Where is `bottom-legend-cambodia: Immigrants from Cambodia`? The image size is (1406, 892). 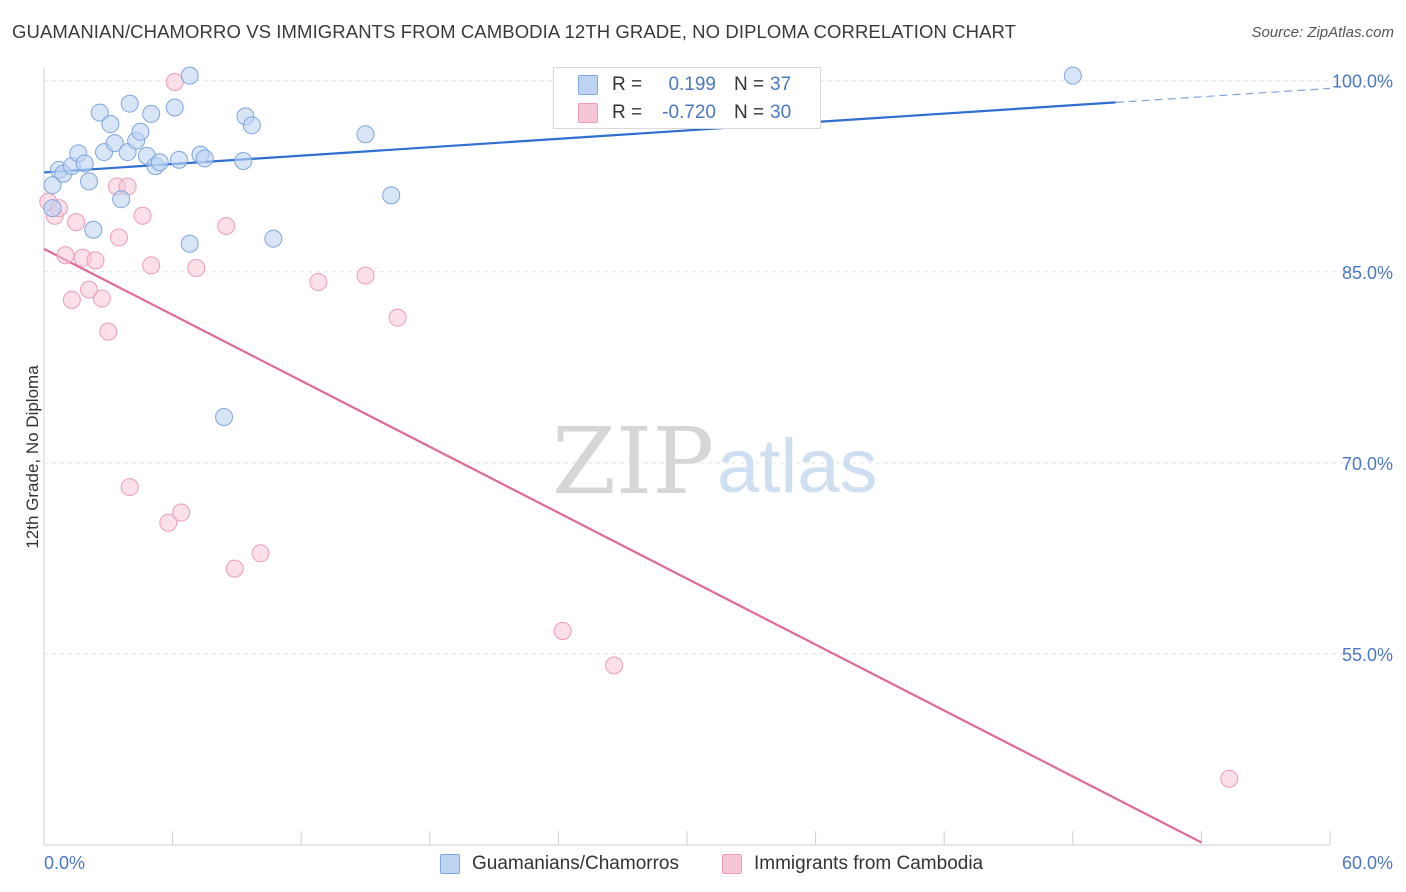 bottom-legend-cambodia: Immigrants from Cambodia is located at coordinates (872, 864).